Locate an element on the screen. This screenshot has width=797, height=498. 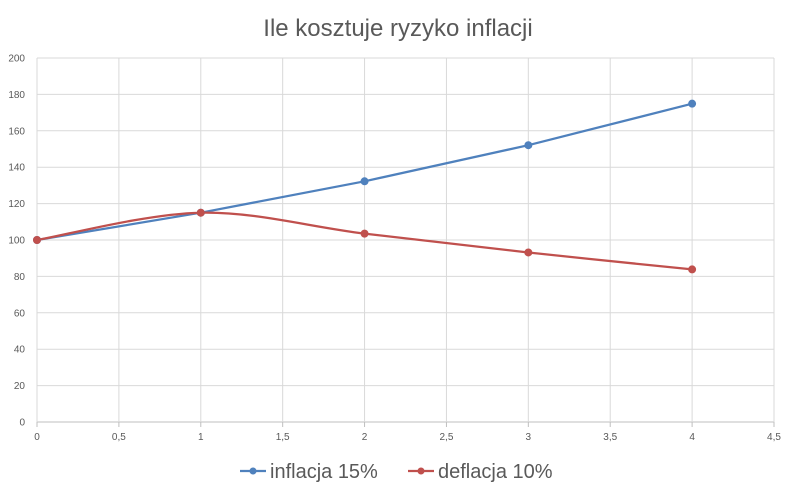
y-tick-label: 120 is located at coordinates (16, 204).